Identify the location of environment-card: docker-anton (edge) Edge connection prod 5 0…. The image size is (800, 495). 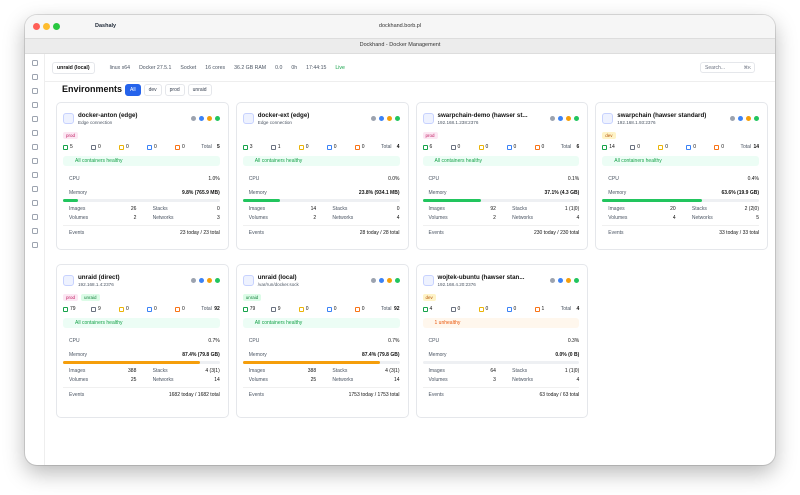
(142, 176).